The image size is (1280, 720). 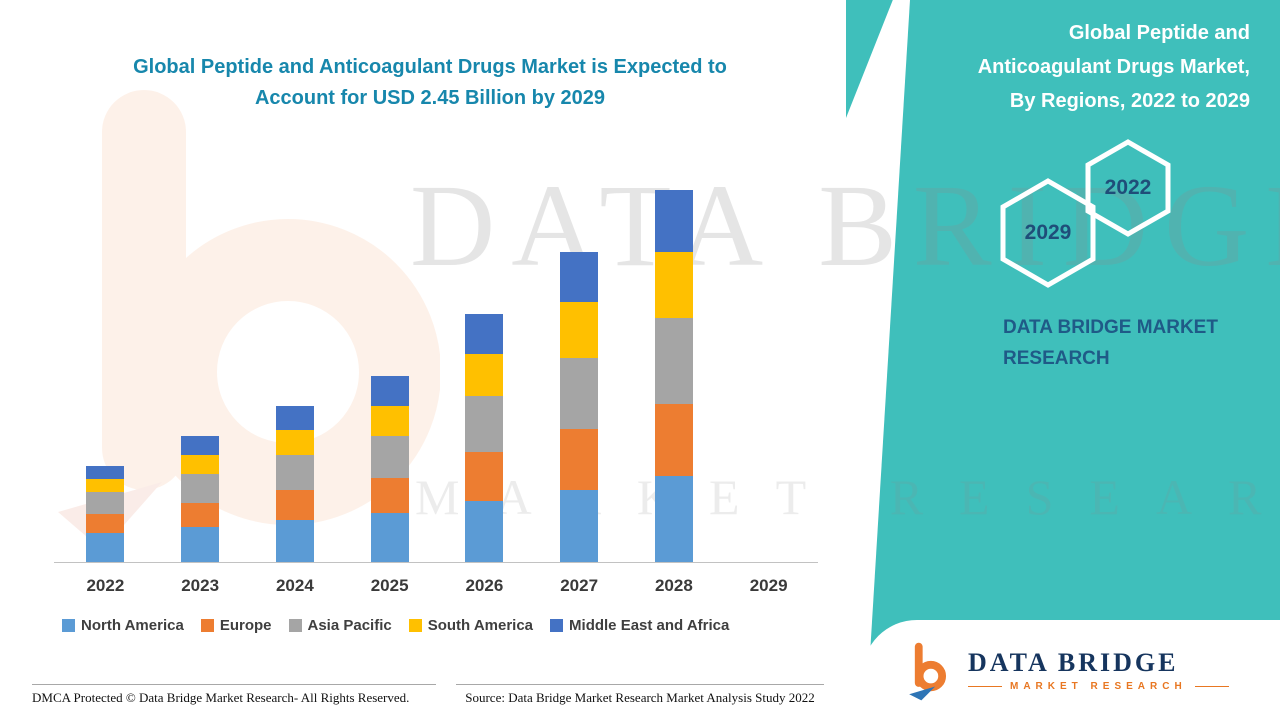 I want to click on right-panel-title-line2: Anticoagulant Drugs Market,, so click(x=1113, y=67).